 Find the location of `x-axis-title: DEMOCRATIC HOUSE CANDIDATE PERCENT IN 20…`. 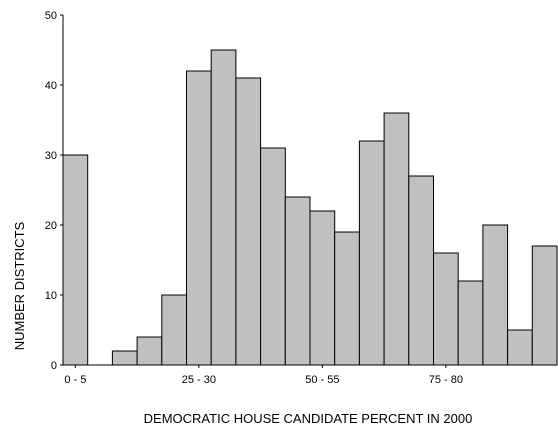

x-axis-title: DEMOCRATIC HOUSE CANDIDATE PERCENT IN 20… is located at coordinates (308, 418).